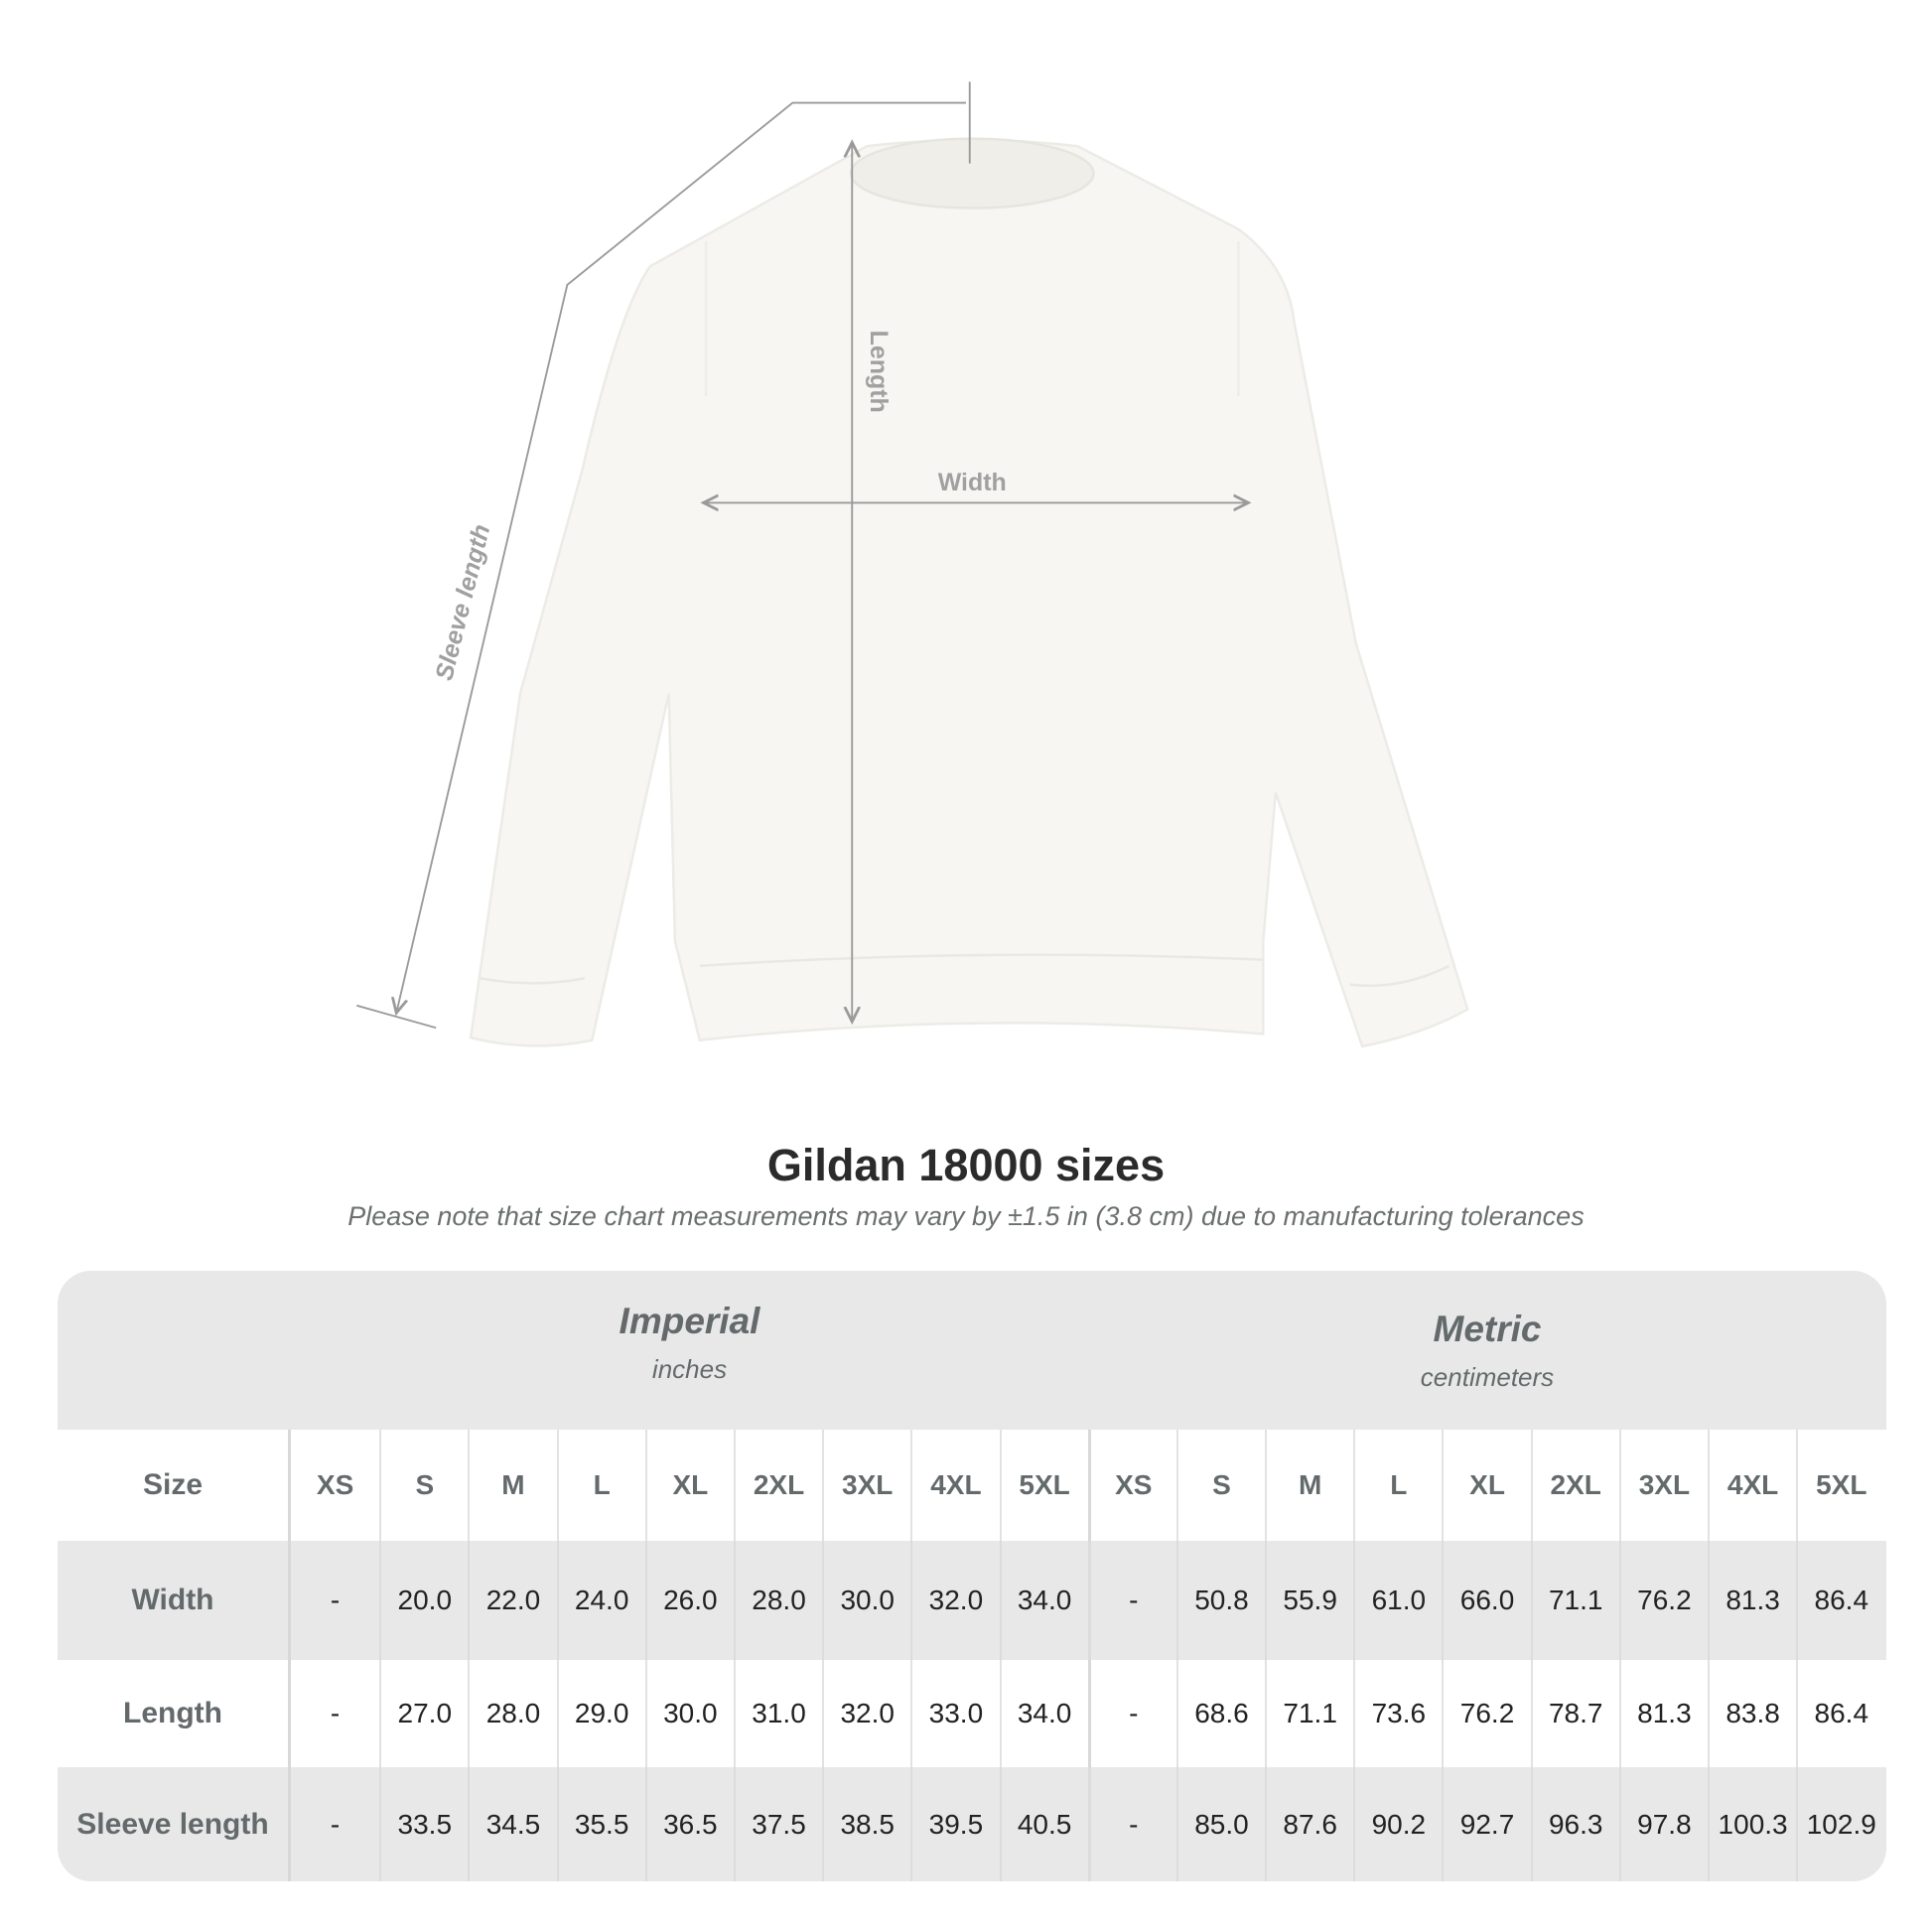 Image resolution: width=1932 pixels, height=1932 pixels. What do you see at coordinates (866, 1486) in the screenshot?
I see `imperial-size-3xl: 3XL` at bounding box center [866, 1486].